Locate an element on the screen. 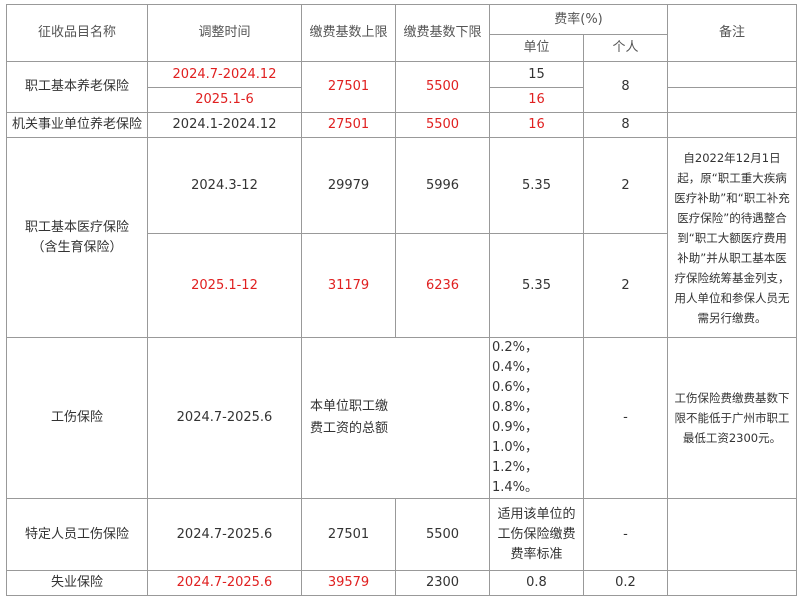  injury-remark: 工伤保险费缴费基数下限不能低于广州市职工最低工资2300元。 is located at coordinates (732, 418).